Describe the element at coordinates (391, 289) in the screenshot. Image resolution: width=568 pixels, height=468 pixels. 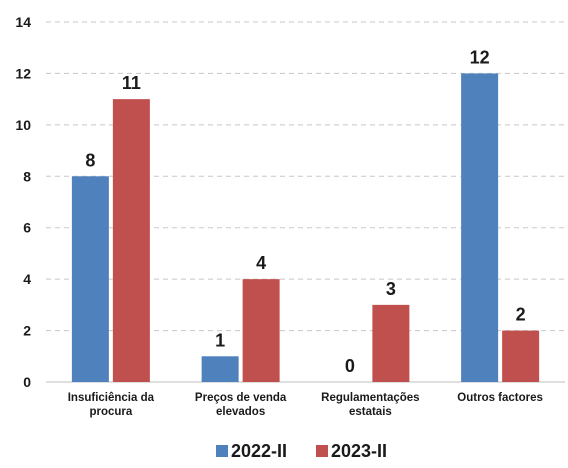
I see `data-label: 3` at that location.